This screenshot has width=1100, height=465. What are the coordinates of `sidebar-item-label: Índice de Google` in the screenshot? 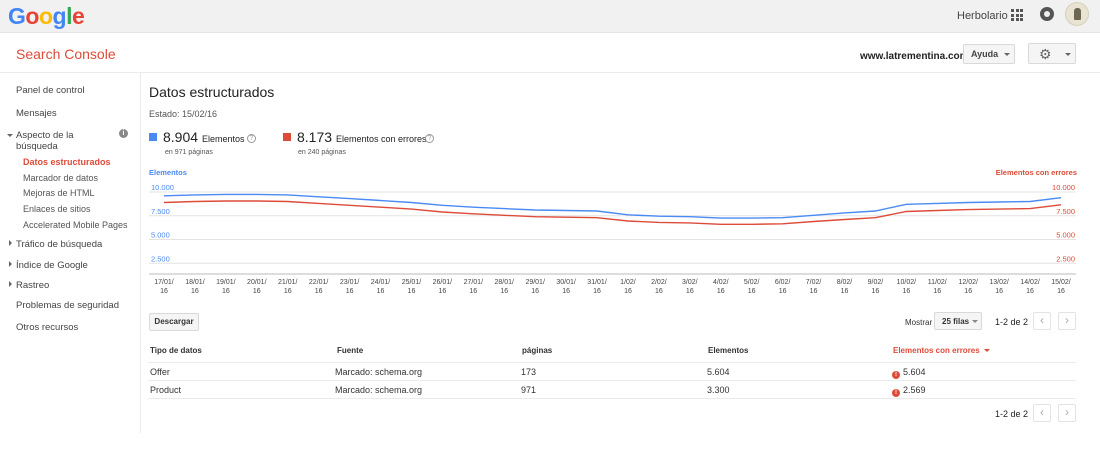 It's located at (52, 265).